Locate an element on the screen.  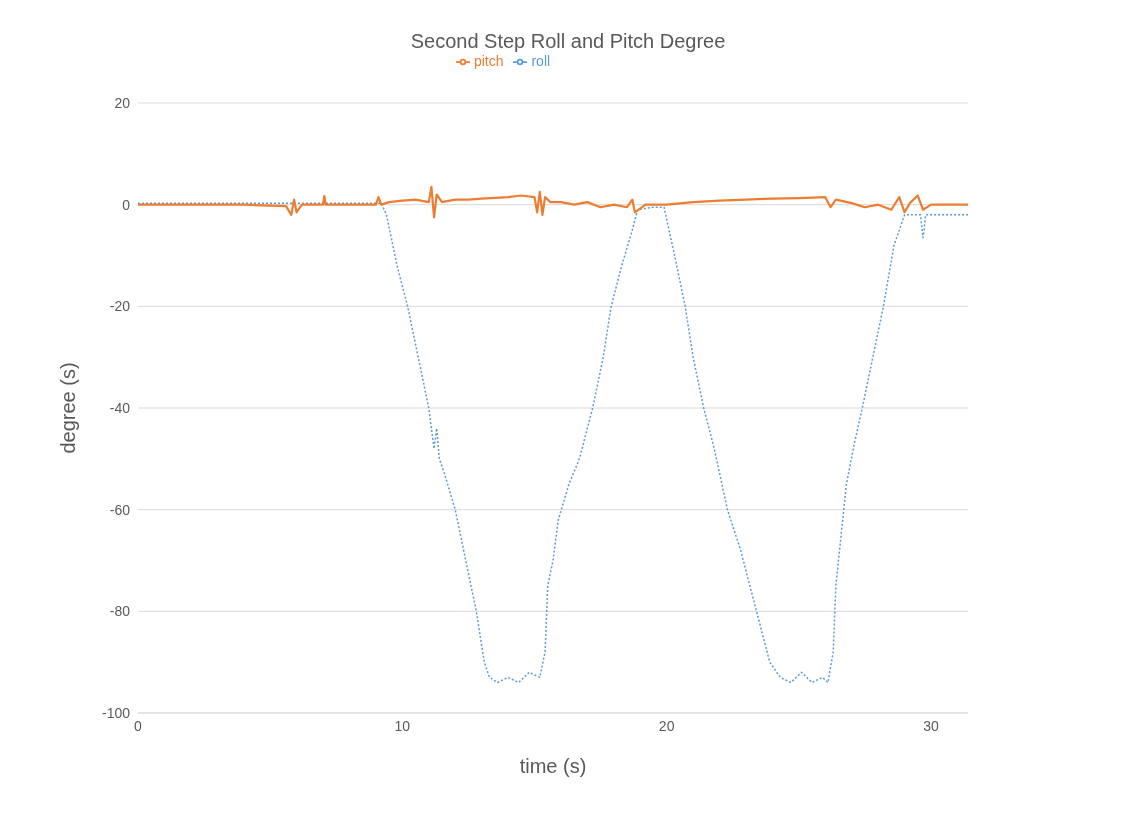
x-tick-label: 20 is located at coordinates (666, 725).